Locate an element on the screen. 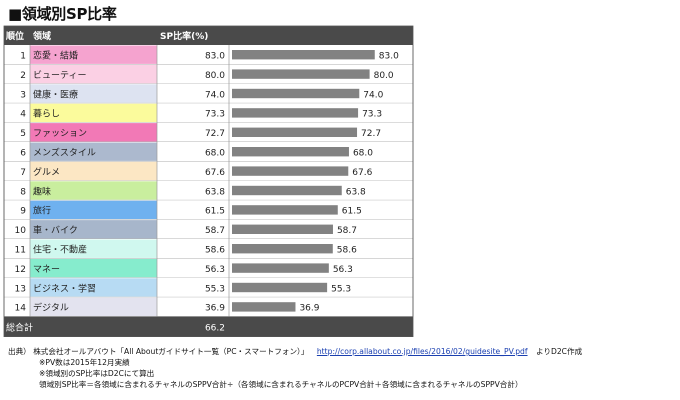 The width and height of the screenshot is (680, 400). category-label: マネー is located at coordinates (46, 269).